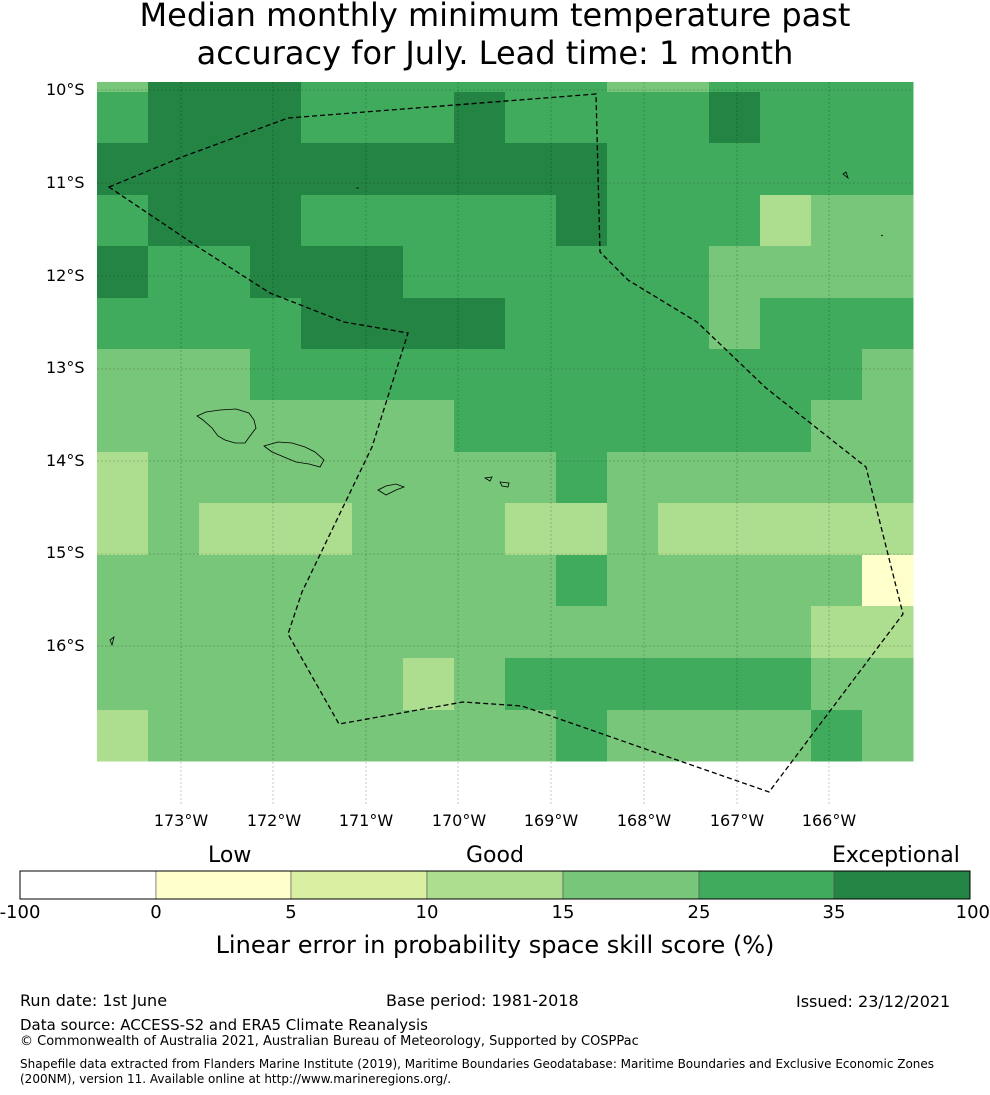  Describe the element at coordinates (230, 855) in the screenshot. I see `colorbar-category-low: Low` at that location.